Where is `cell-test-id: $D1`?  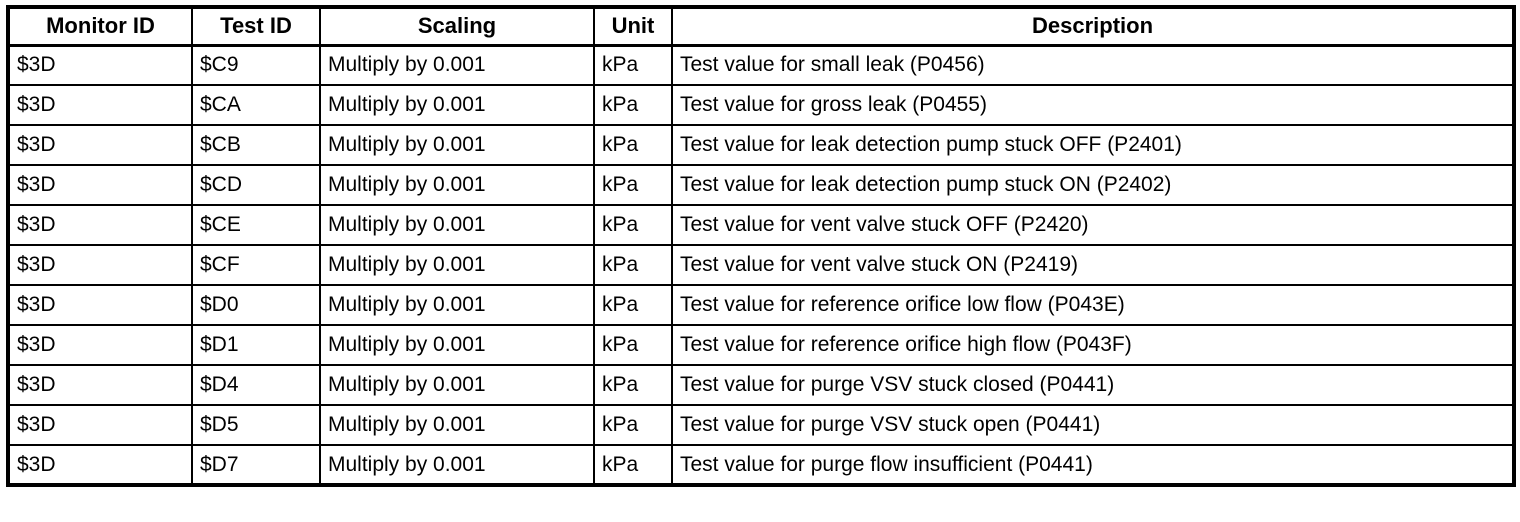 cell-test-id: $D1 is located at coordinates (256, 345).